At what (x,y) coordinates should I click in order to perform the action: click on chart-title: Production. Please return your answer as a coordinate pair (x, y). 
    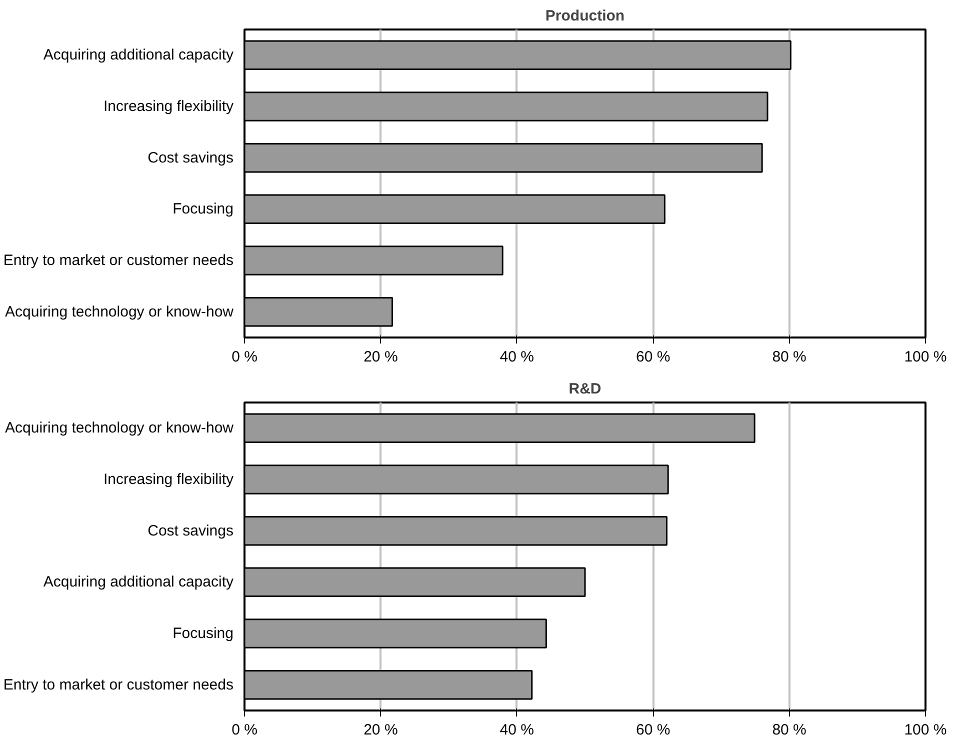
    Looking at the image, I should click on (585, 16).